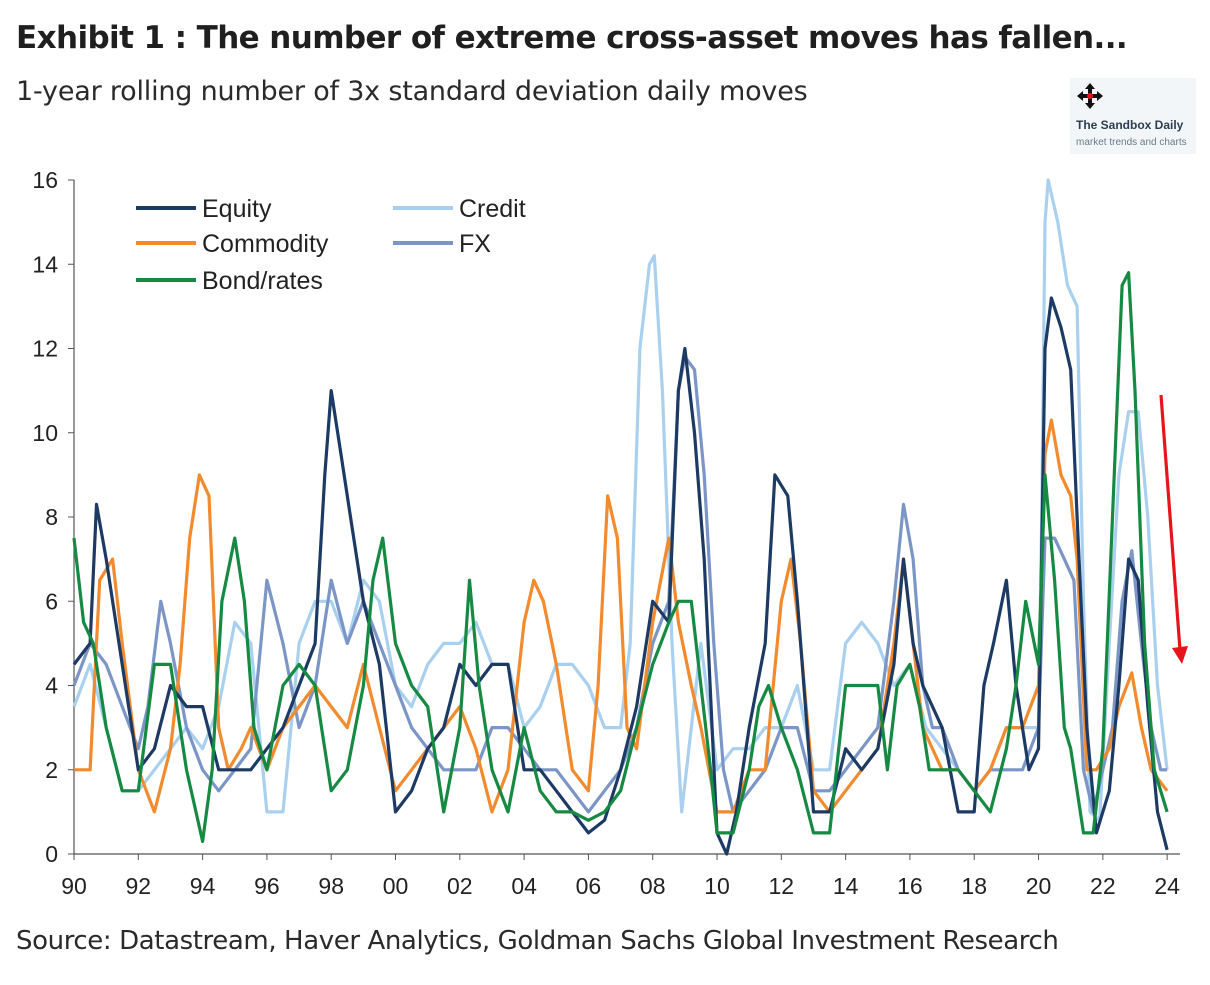 This screenshot has width=1210, height=985. Describe the element at coordinates (1131, 142) in the screenshot. I see `brand-tagline: market trends and charts` at that location.